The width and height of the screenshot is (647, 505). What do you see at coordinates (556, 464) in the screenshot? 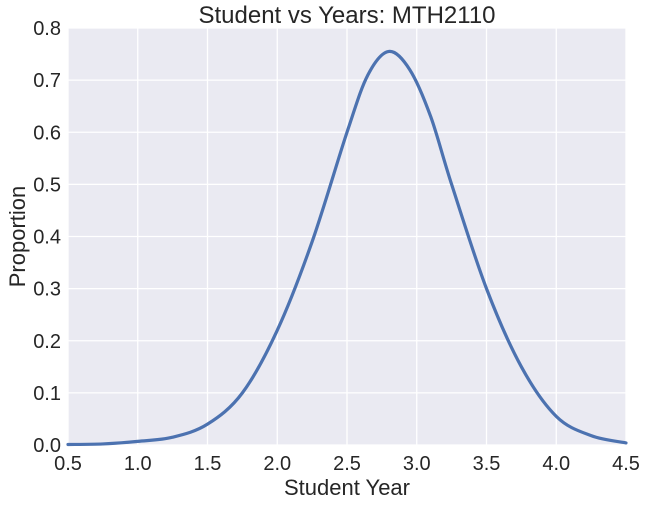
I see `x-tick-label: 4.0` at bounding box center [556, 464].